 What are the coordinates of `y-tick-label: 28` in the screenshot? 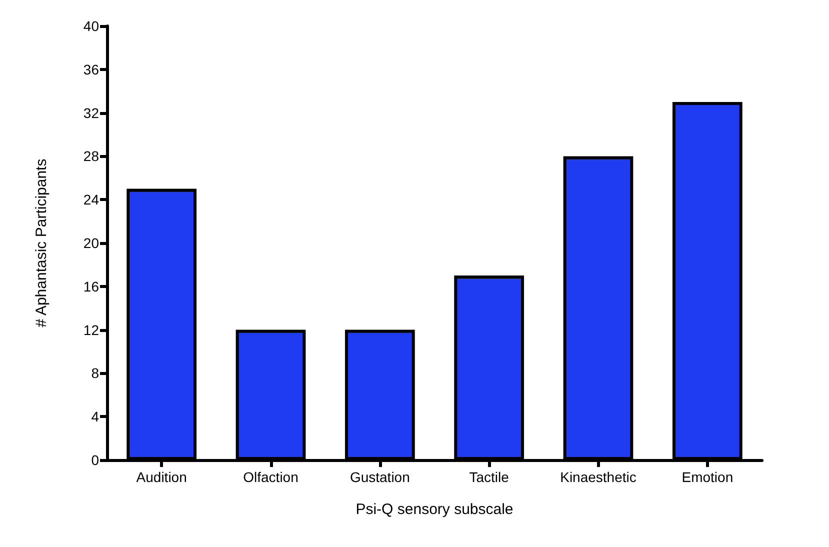 It's located at (91, 156).